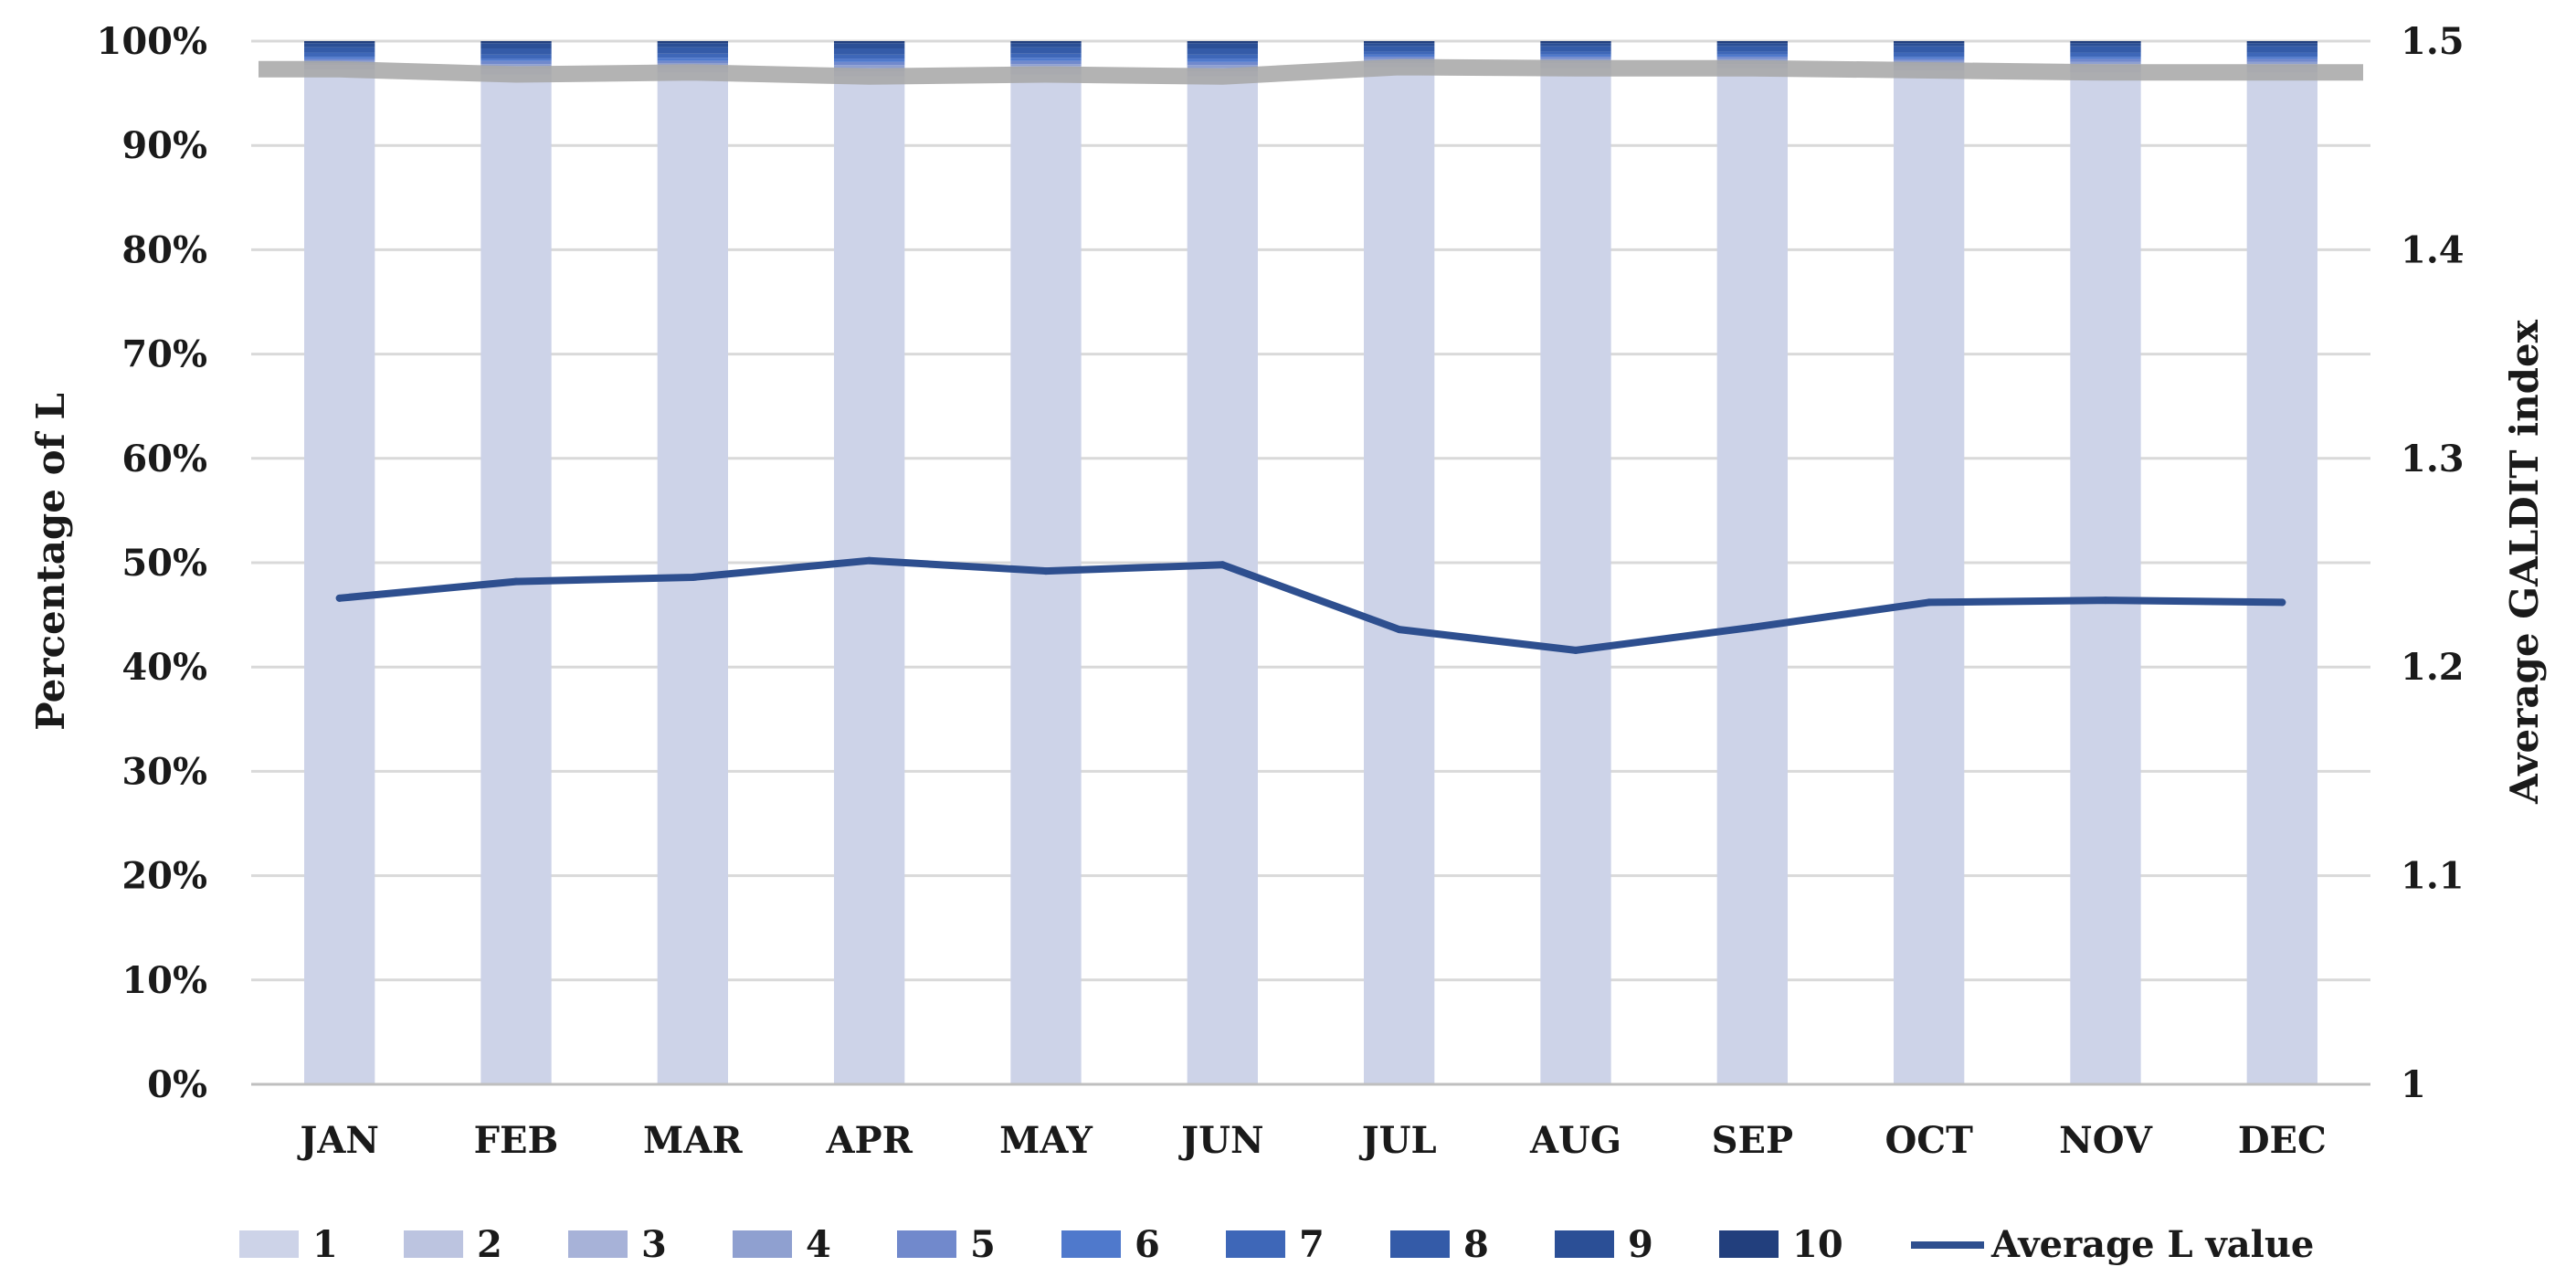 The width and height of the screenshot is (2576, 1288). What do you see at coordinates (164, 980) in the screenshot?
I see `y-tick-label: 10%` at bounding box center [164, 980].